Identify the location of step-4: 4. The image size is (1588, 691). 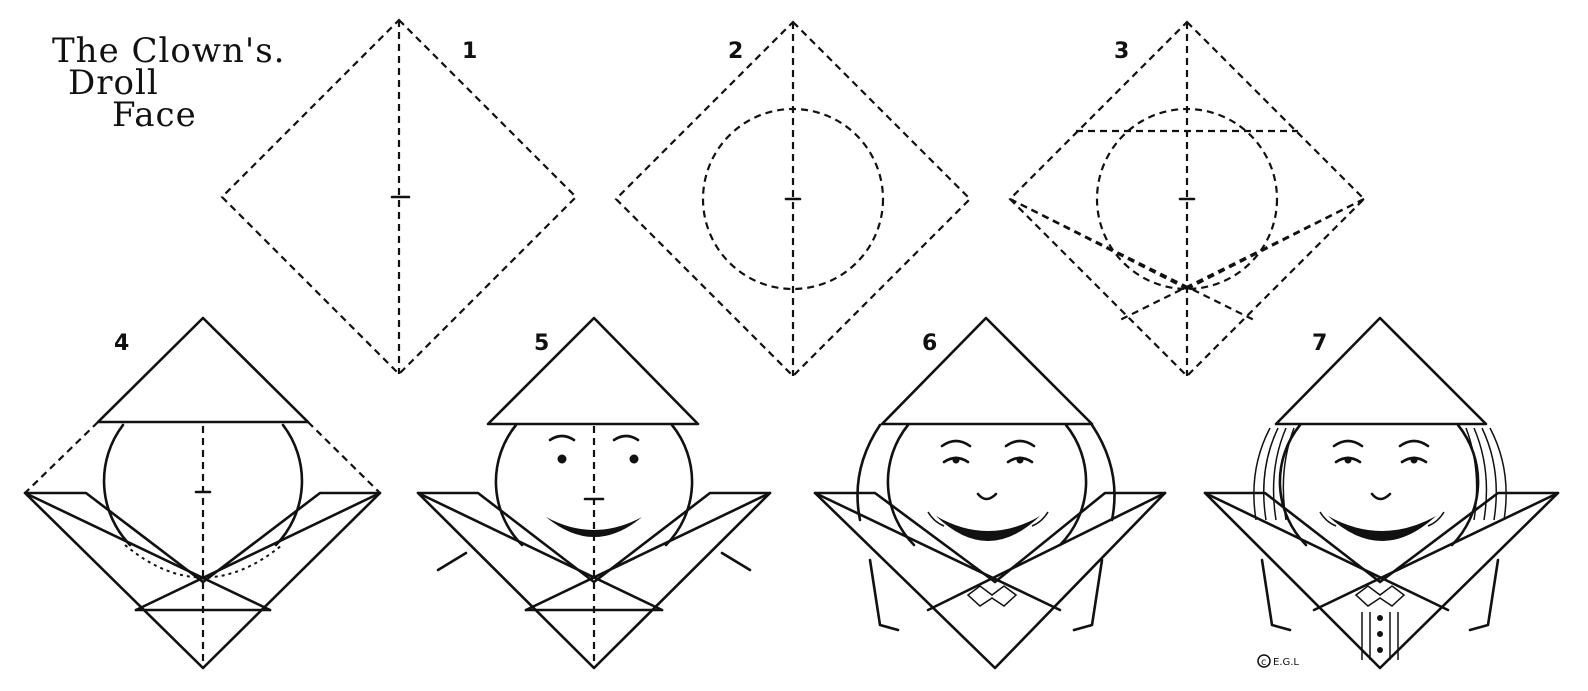
(202, 493).